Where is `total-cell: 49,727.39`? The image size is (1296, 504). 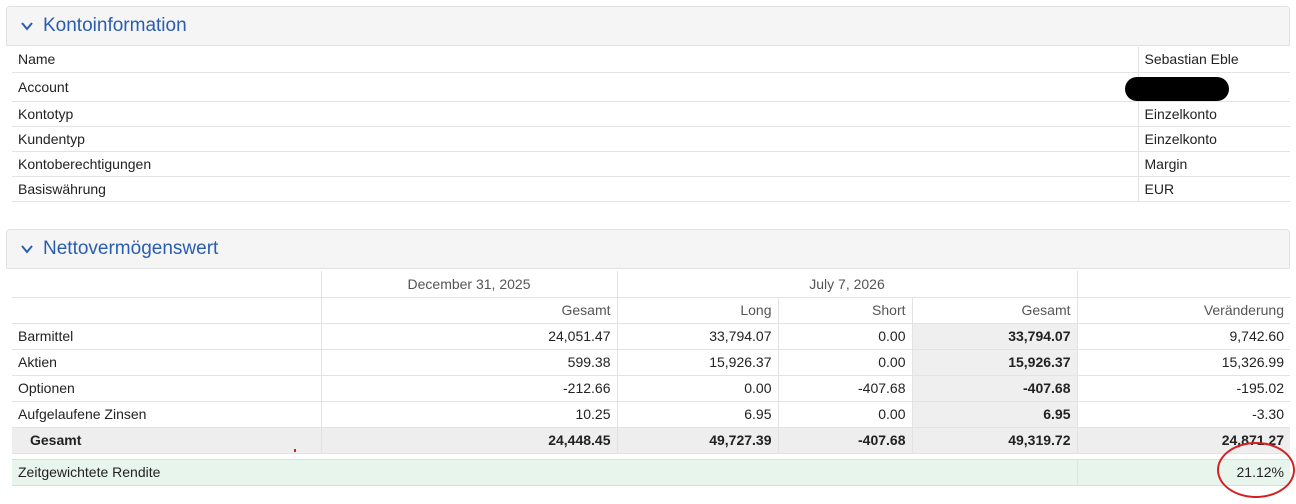 total-cell: 49,727.39 is located at coordinates (697, 440).